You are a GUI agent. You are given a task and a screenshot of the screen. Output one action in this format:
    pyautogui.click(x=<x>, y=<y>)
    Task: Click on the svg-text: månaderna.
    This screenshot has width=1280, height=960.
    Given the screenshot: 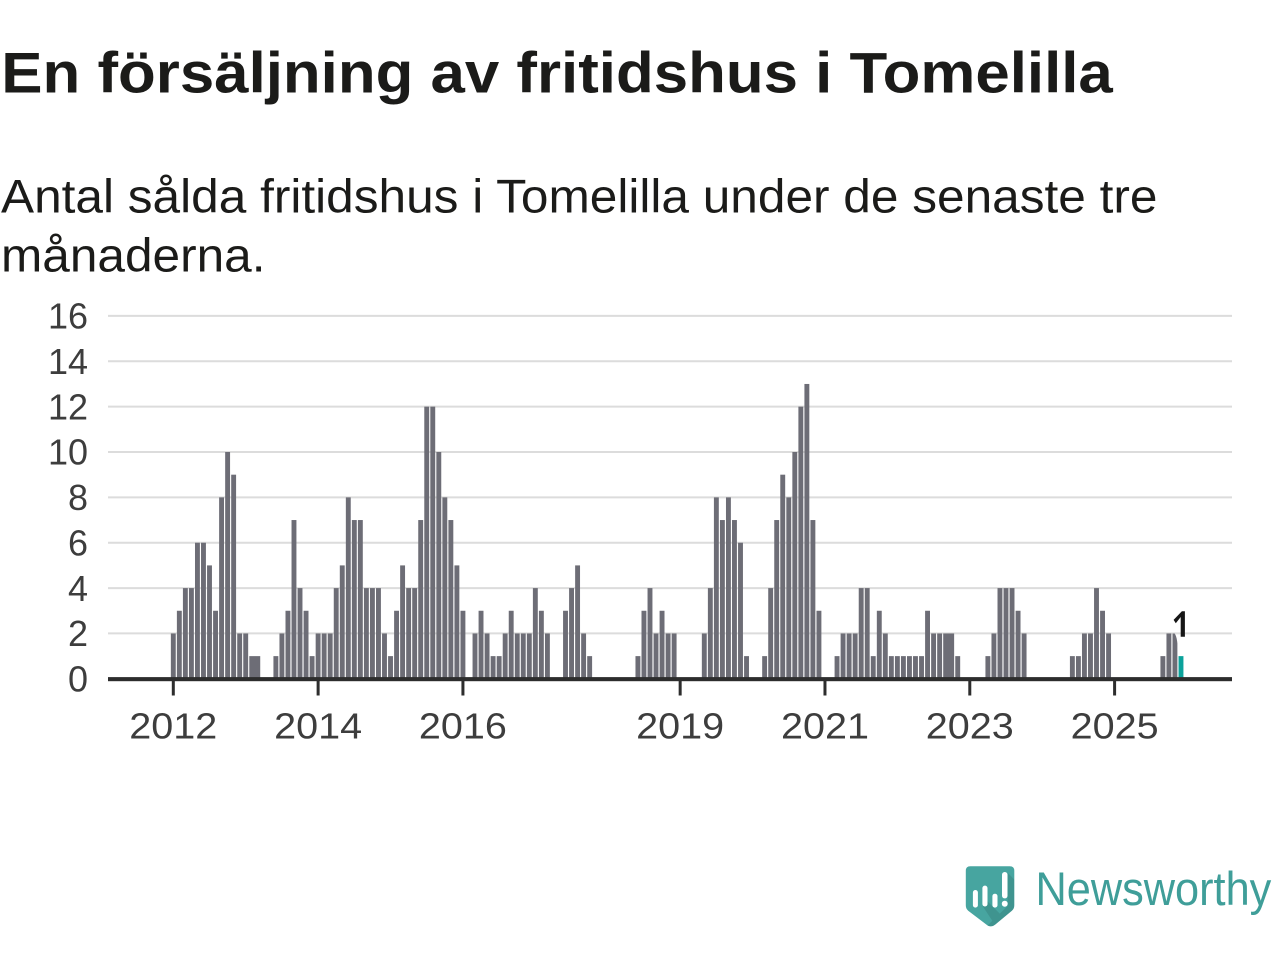 What is the action you would take?
    pyautogui.click(x=133, y=255)
    